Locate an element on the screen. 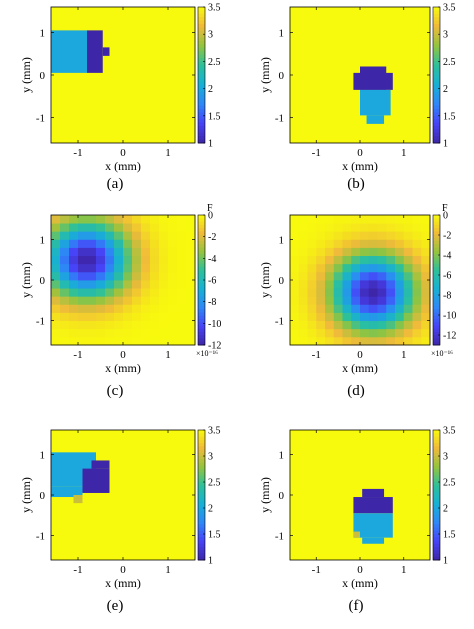 The image size is (474, 629). colorbar-tick-label: 3.5 is located at coordinates (449, 431).